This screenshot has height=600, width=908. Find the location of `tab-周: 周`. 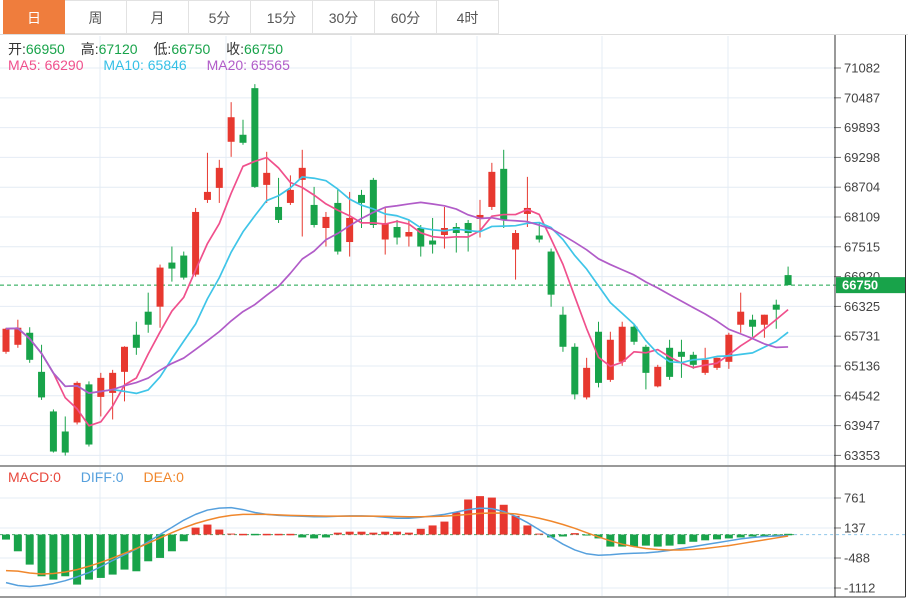

tab-周: 周 is located at coordinates (96, 17).